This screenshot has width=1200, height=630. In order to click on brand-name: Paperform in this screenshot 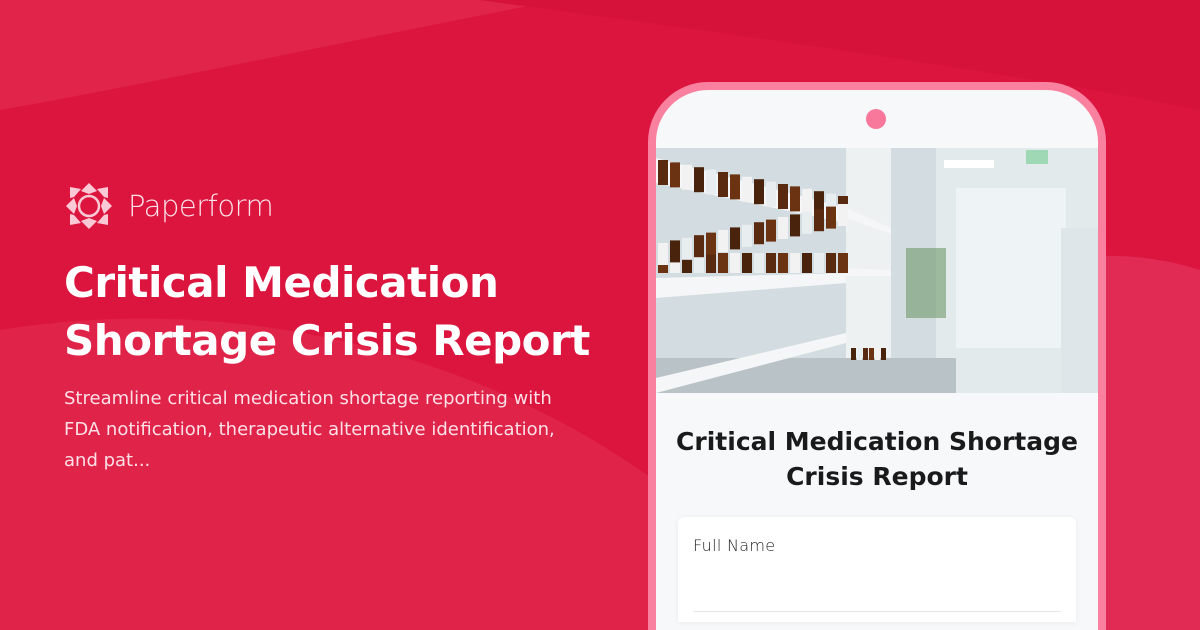, I will do `click(201, 206)`.